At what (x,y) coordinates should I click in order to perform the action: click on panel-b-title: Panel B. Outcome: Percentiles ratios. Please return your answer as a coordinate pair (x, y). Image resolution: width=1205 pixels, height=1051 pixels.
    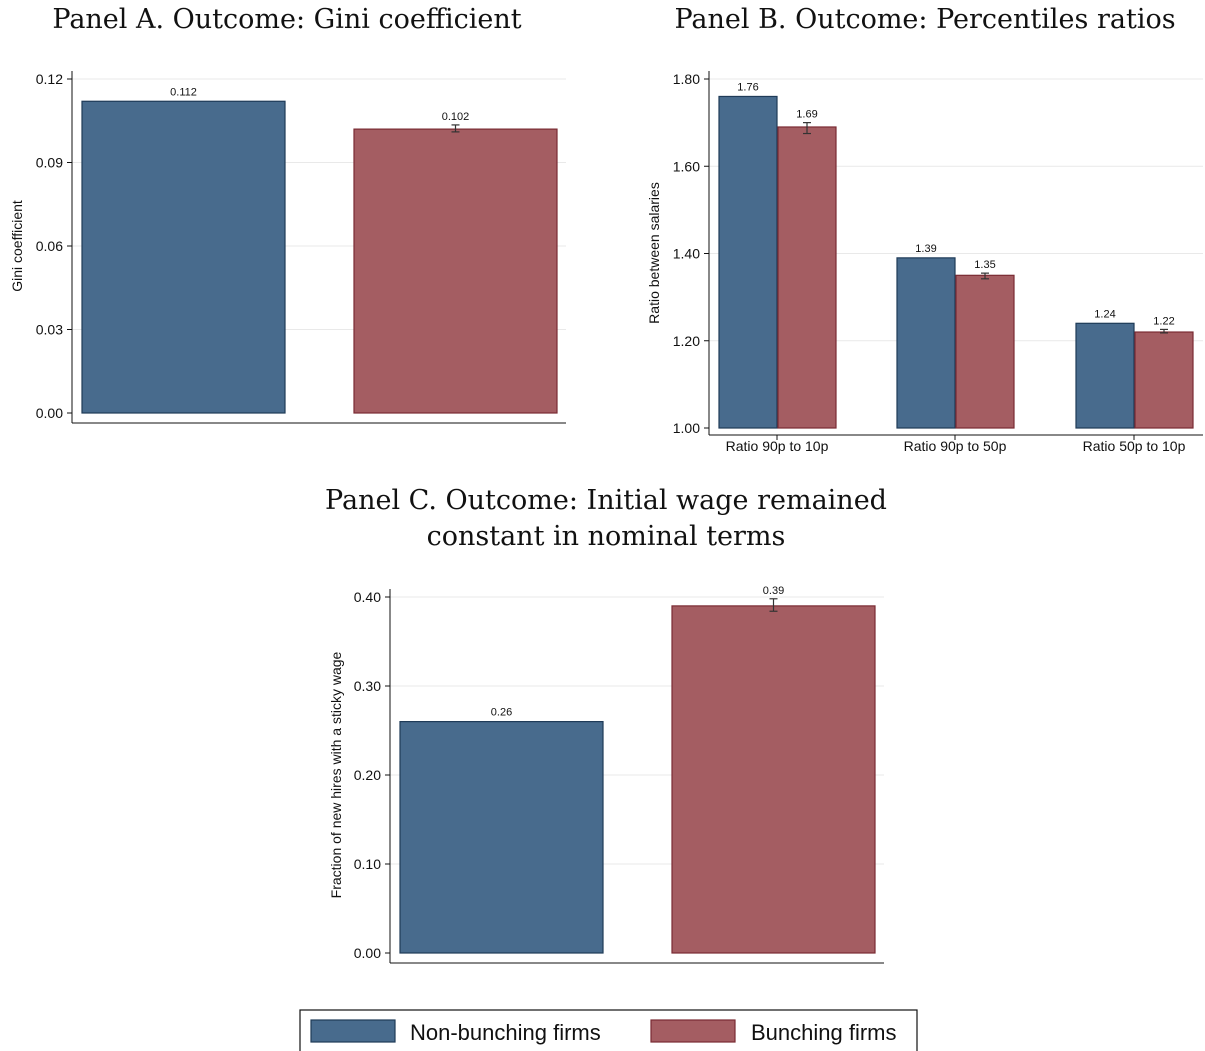
    Looking at the image, I should click on (924, 19).